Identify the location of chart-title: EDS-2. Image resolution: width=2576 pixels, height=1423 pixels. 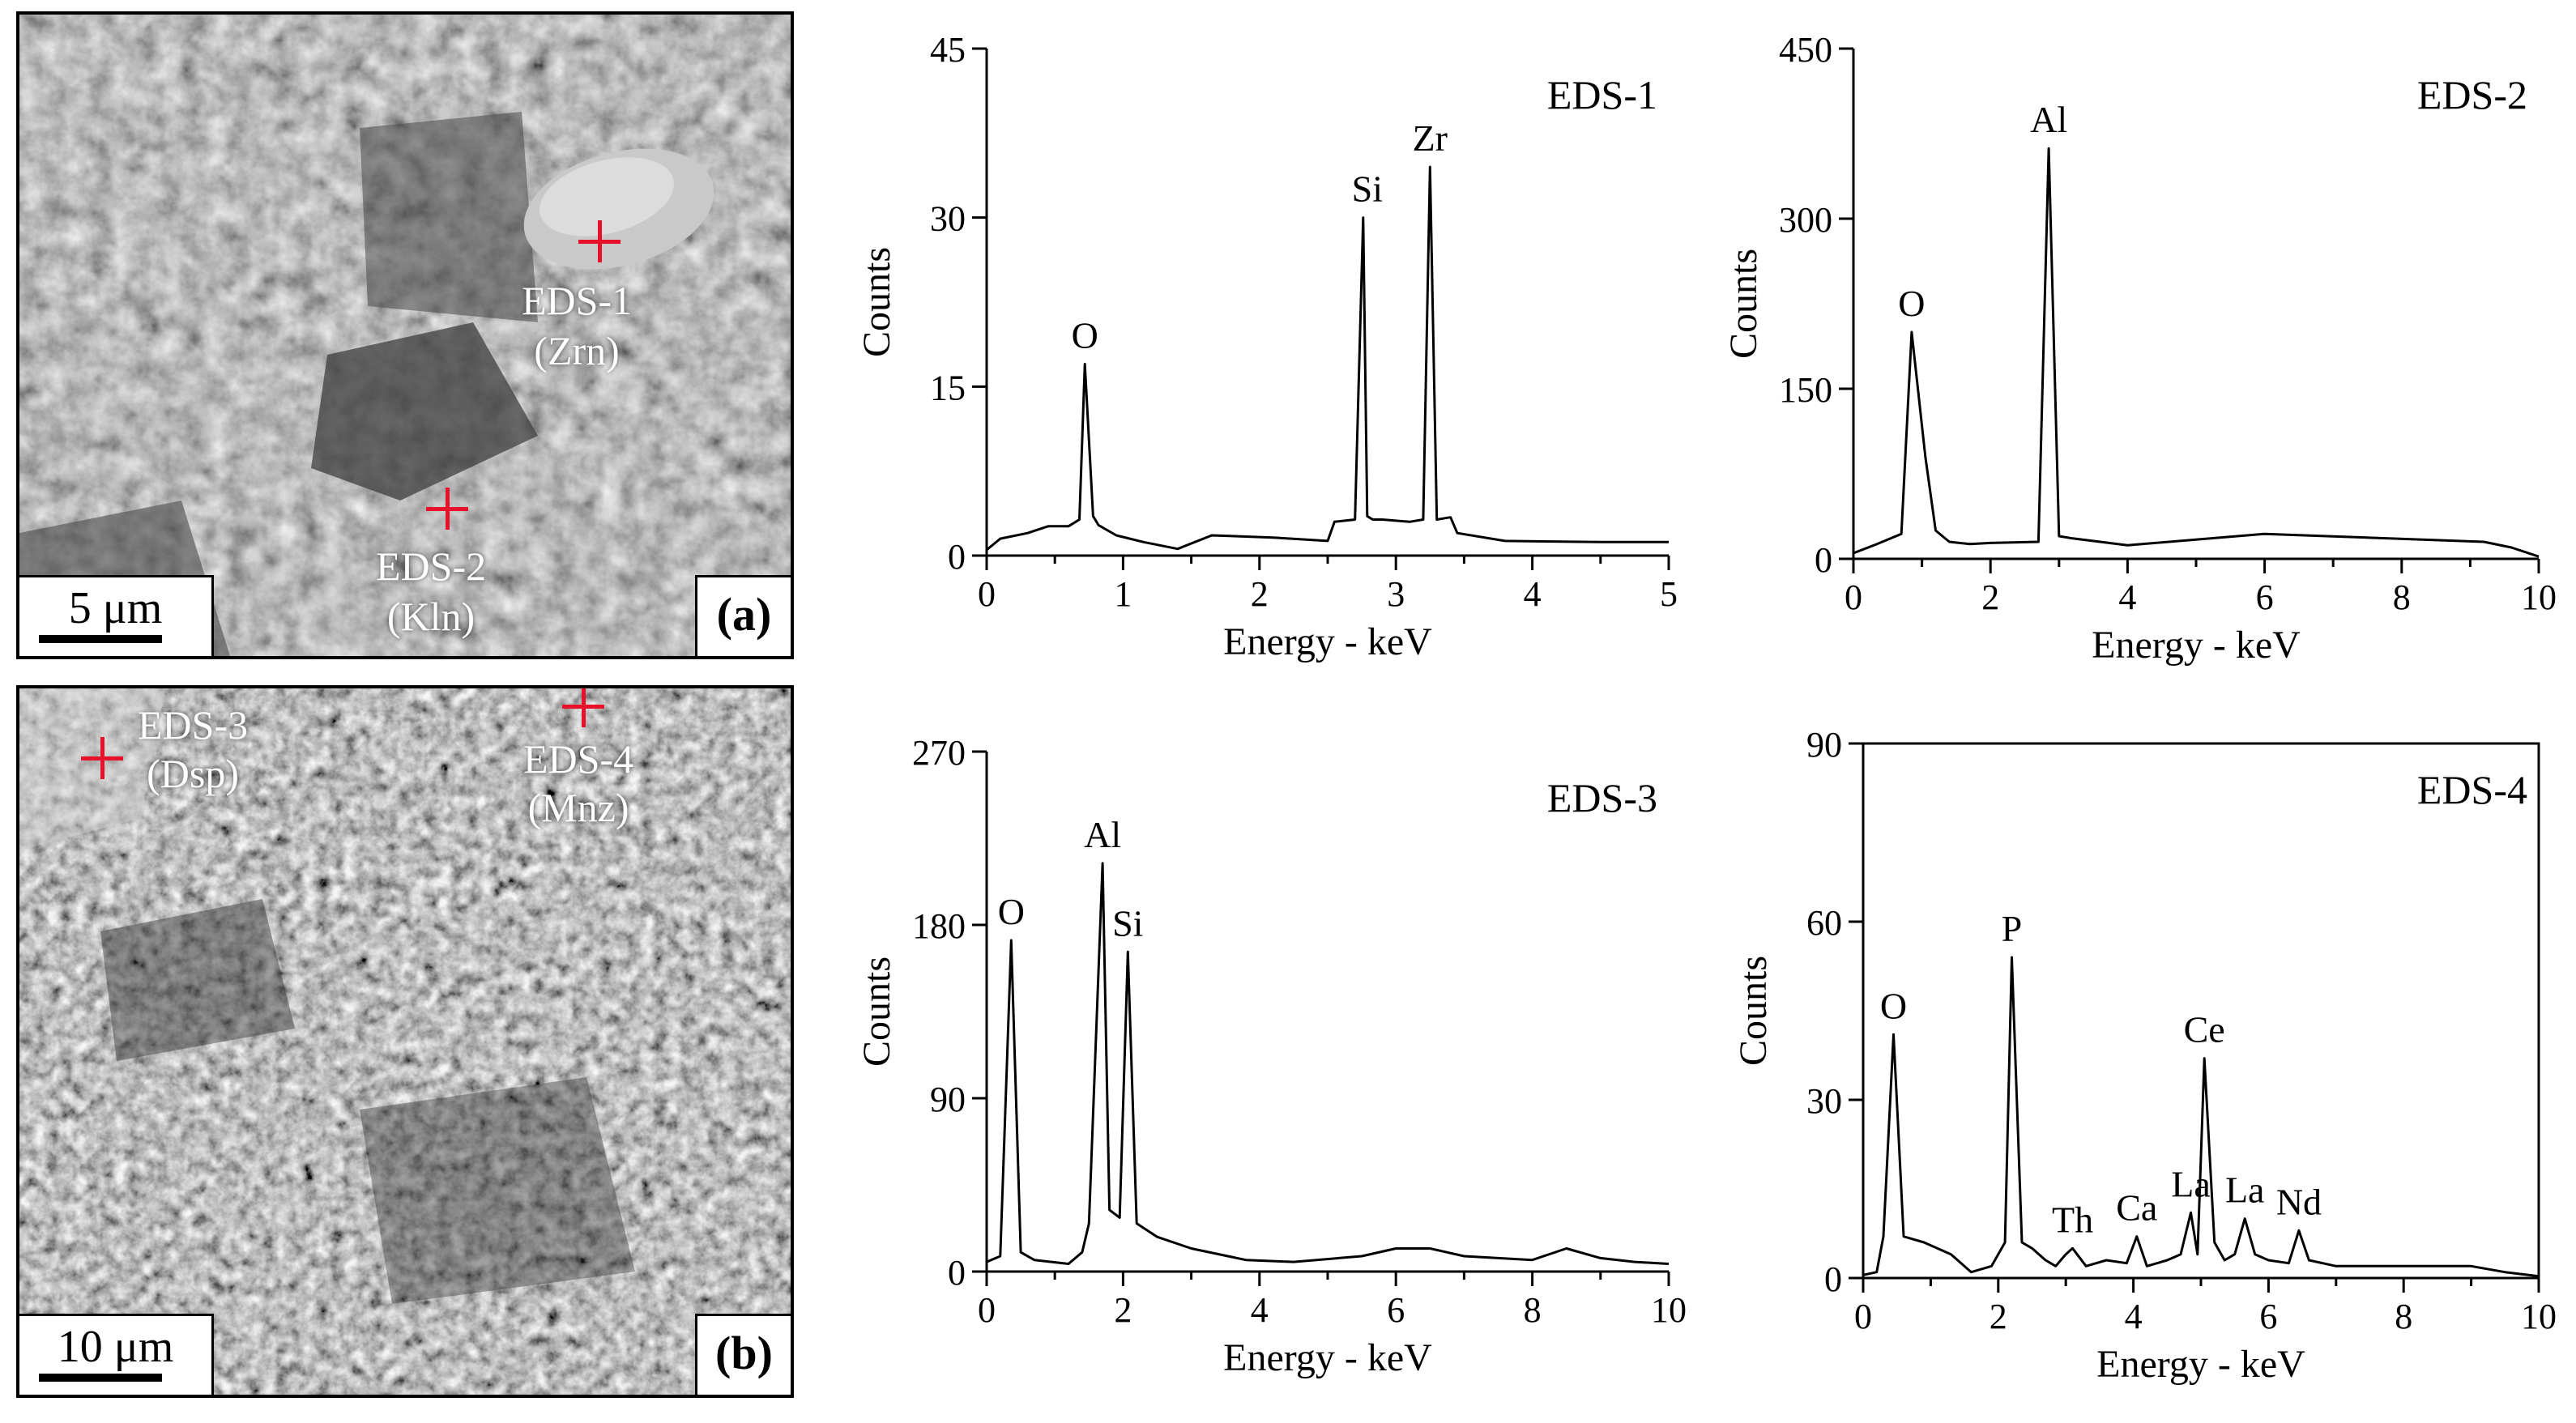
(2472, 95).